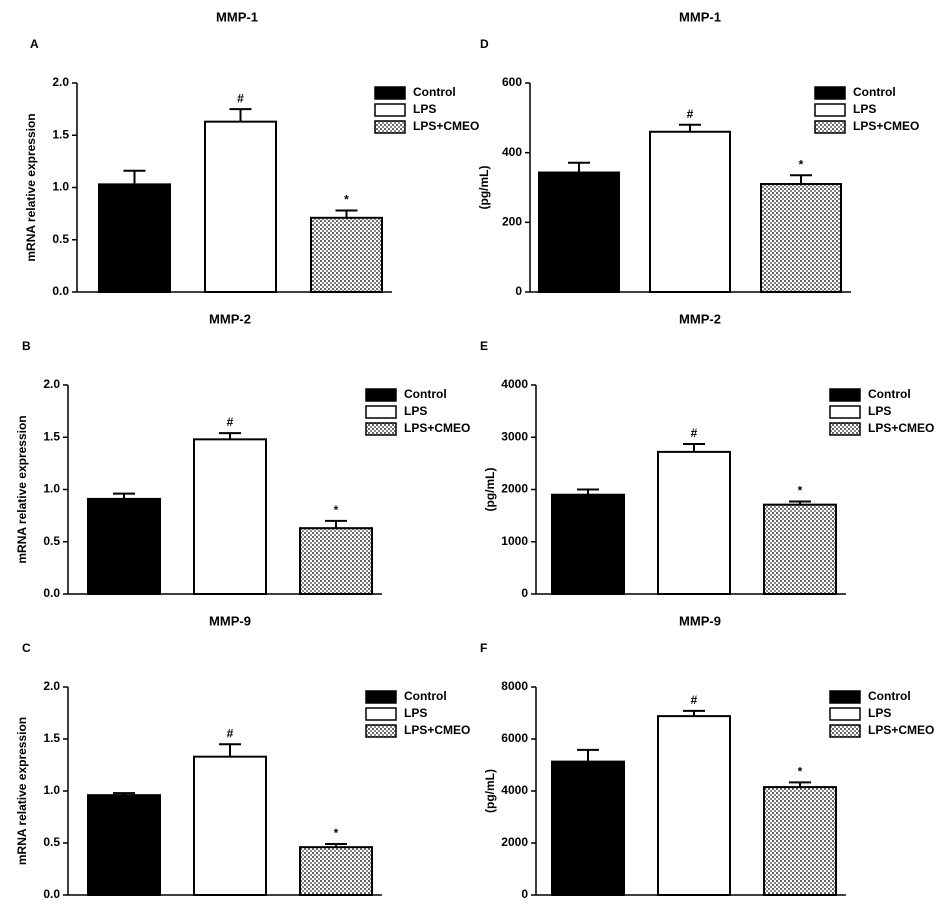  What do you see at coordinates (514, 541) in the screenshot?
I see `y-tick-label: 1000` at bounding box center [514, 541].